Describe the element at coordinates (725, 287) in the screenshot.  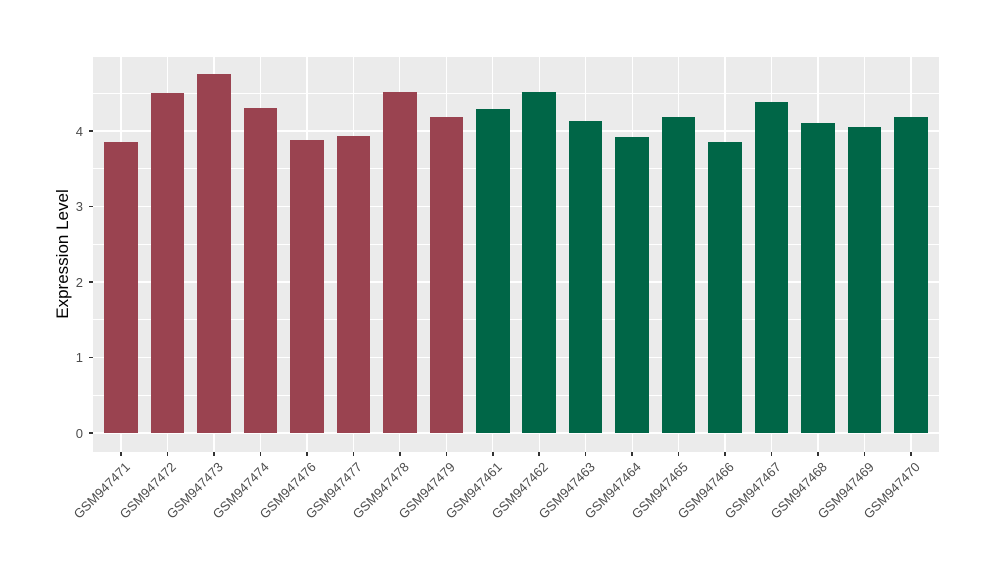
I see `bar-GSM947466` at that location.